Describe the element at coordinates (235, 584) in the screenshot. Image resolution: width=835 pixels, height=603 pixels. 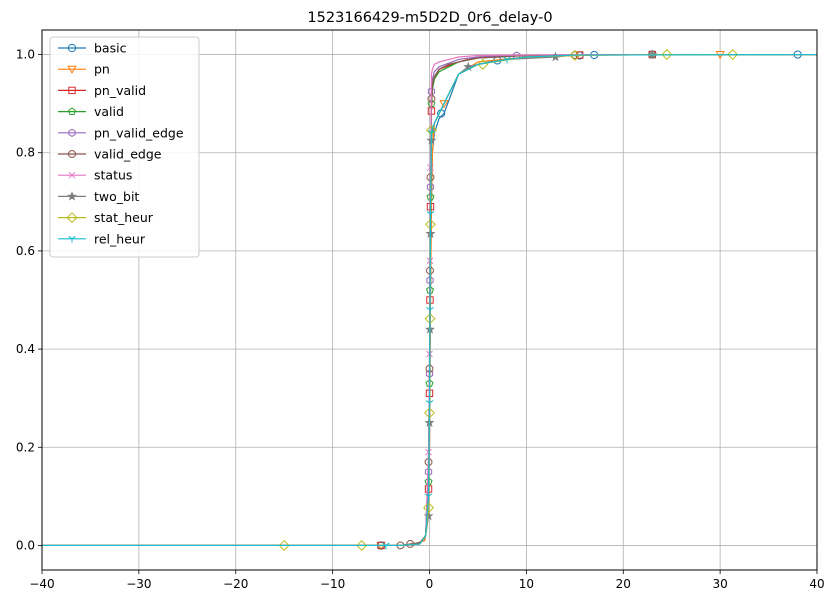
I see `x-tick-label: −20` at that location.